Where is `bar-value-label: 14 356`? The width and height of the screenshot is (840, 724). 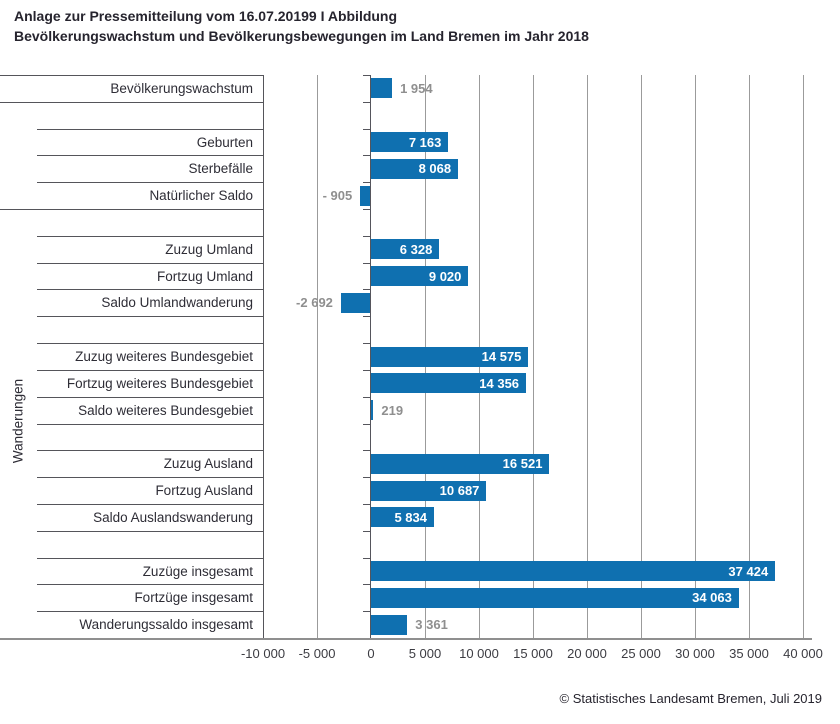 bar-value-label: 14 356 is located at coordinates (499, 383).